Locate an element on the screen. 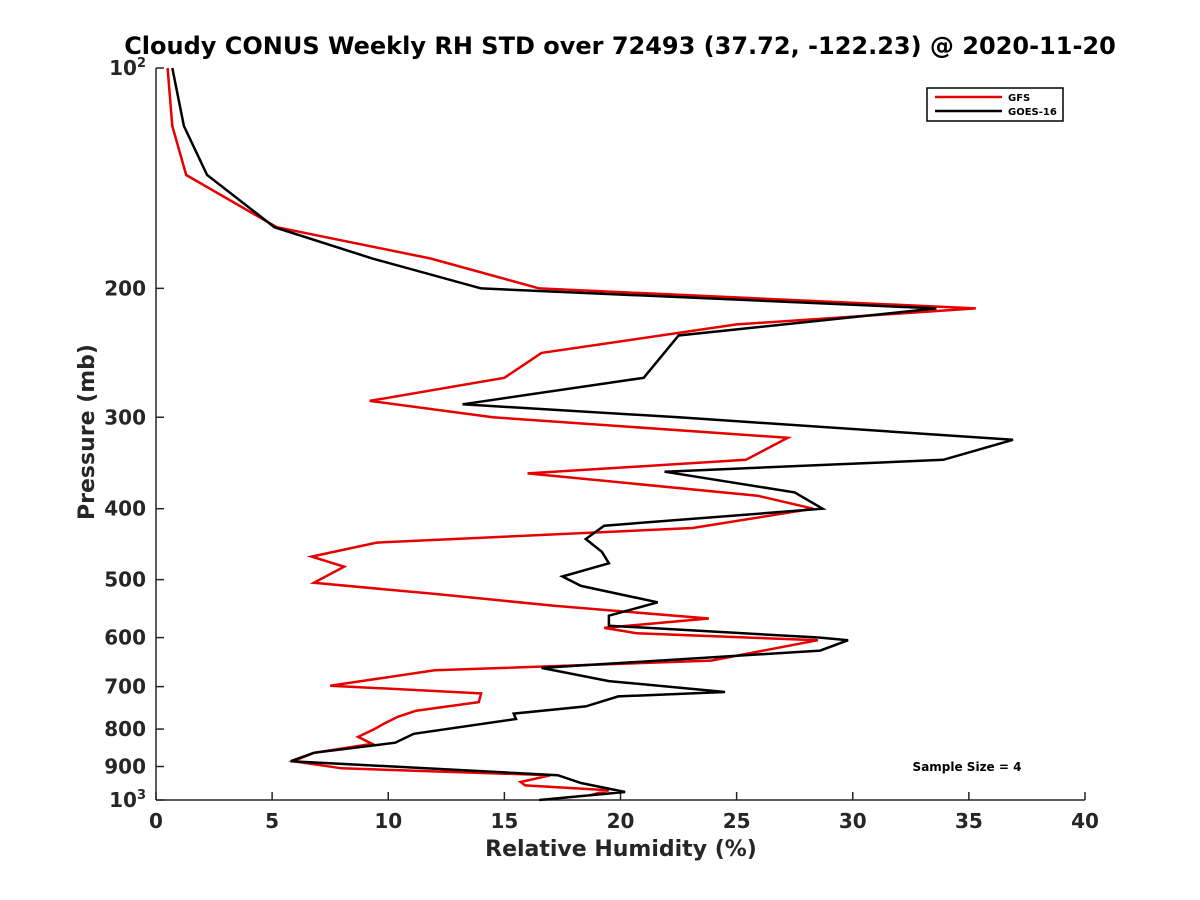  x-tick-label: 35 is located at coordinates (969, 821).